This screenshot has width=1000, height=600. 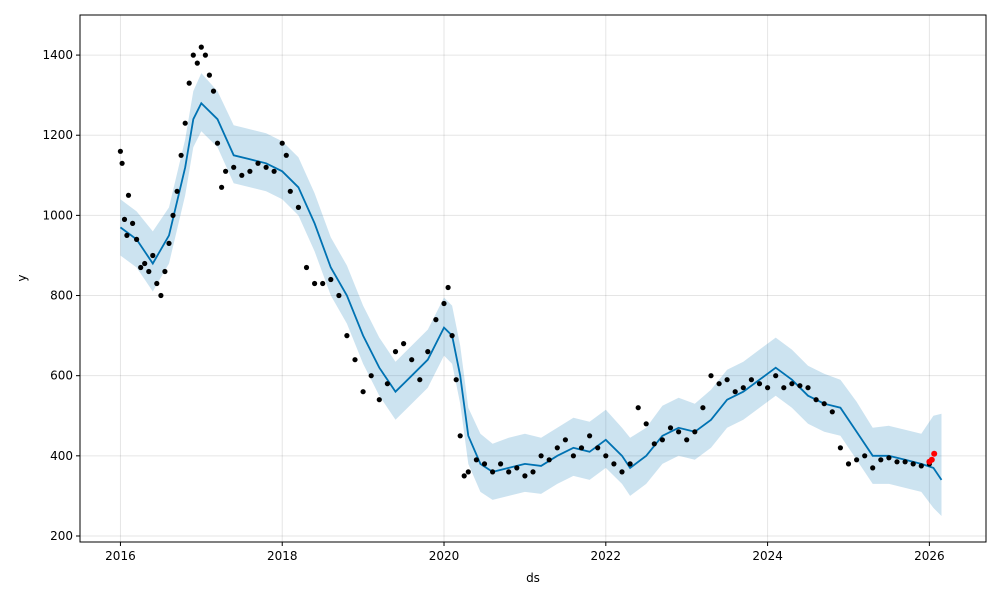 I want to click on y-tick-label: 200, so click(x=61, y=536).